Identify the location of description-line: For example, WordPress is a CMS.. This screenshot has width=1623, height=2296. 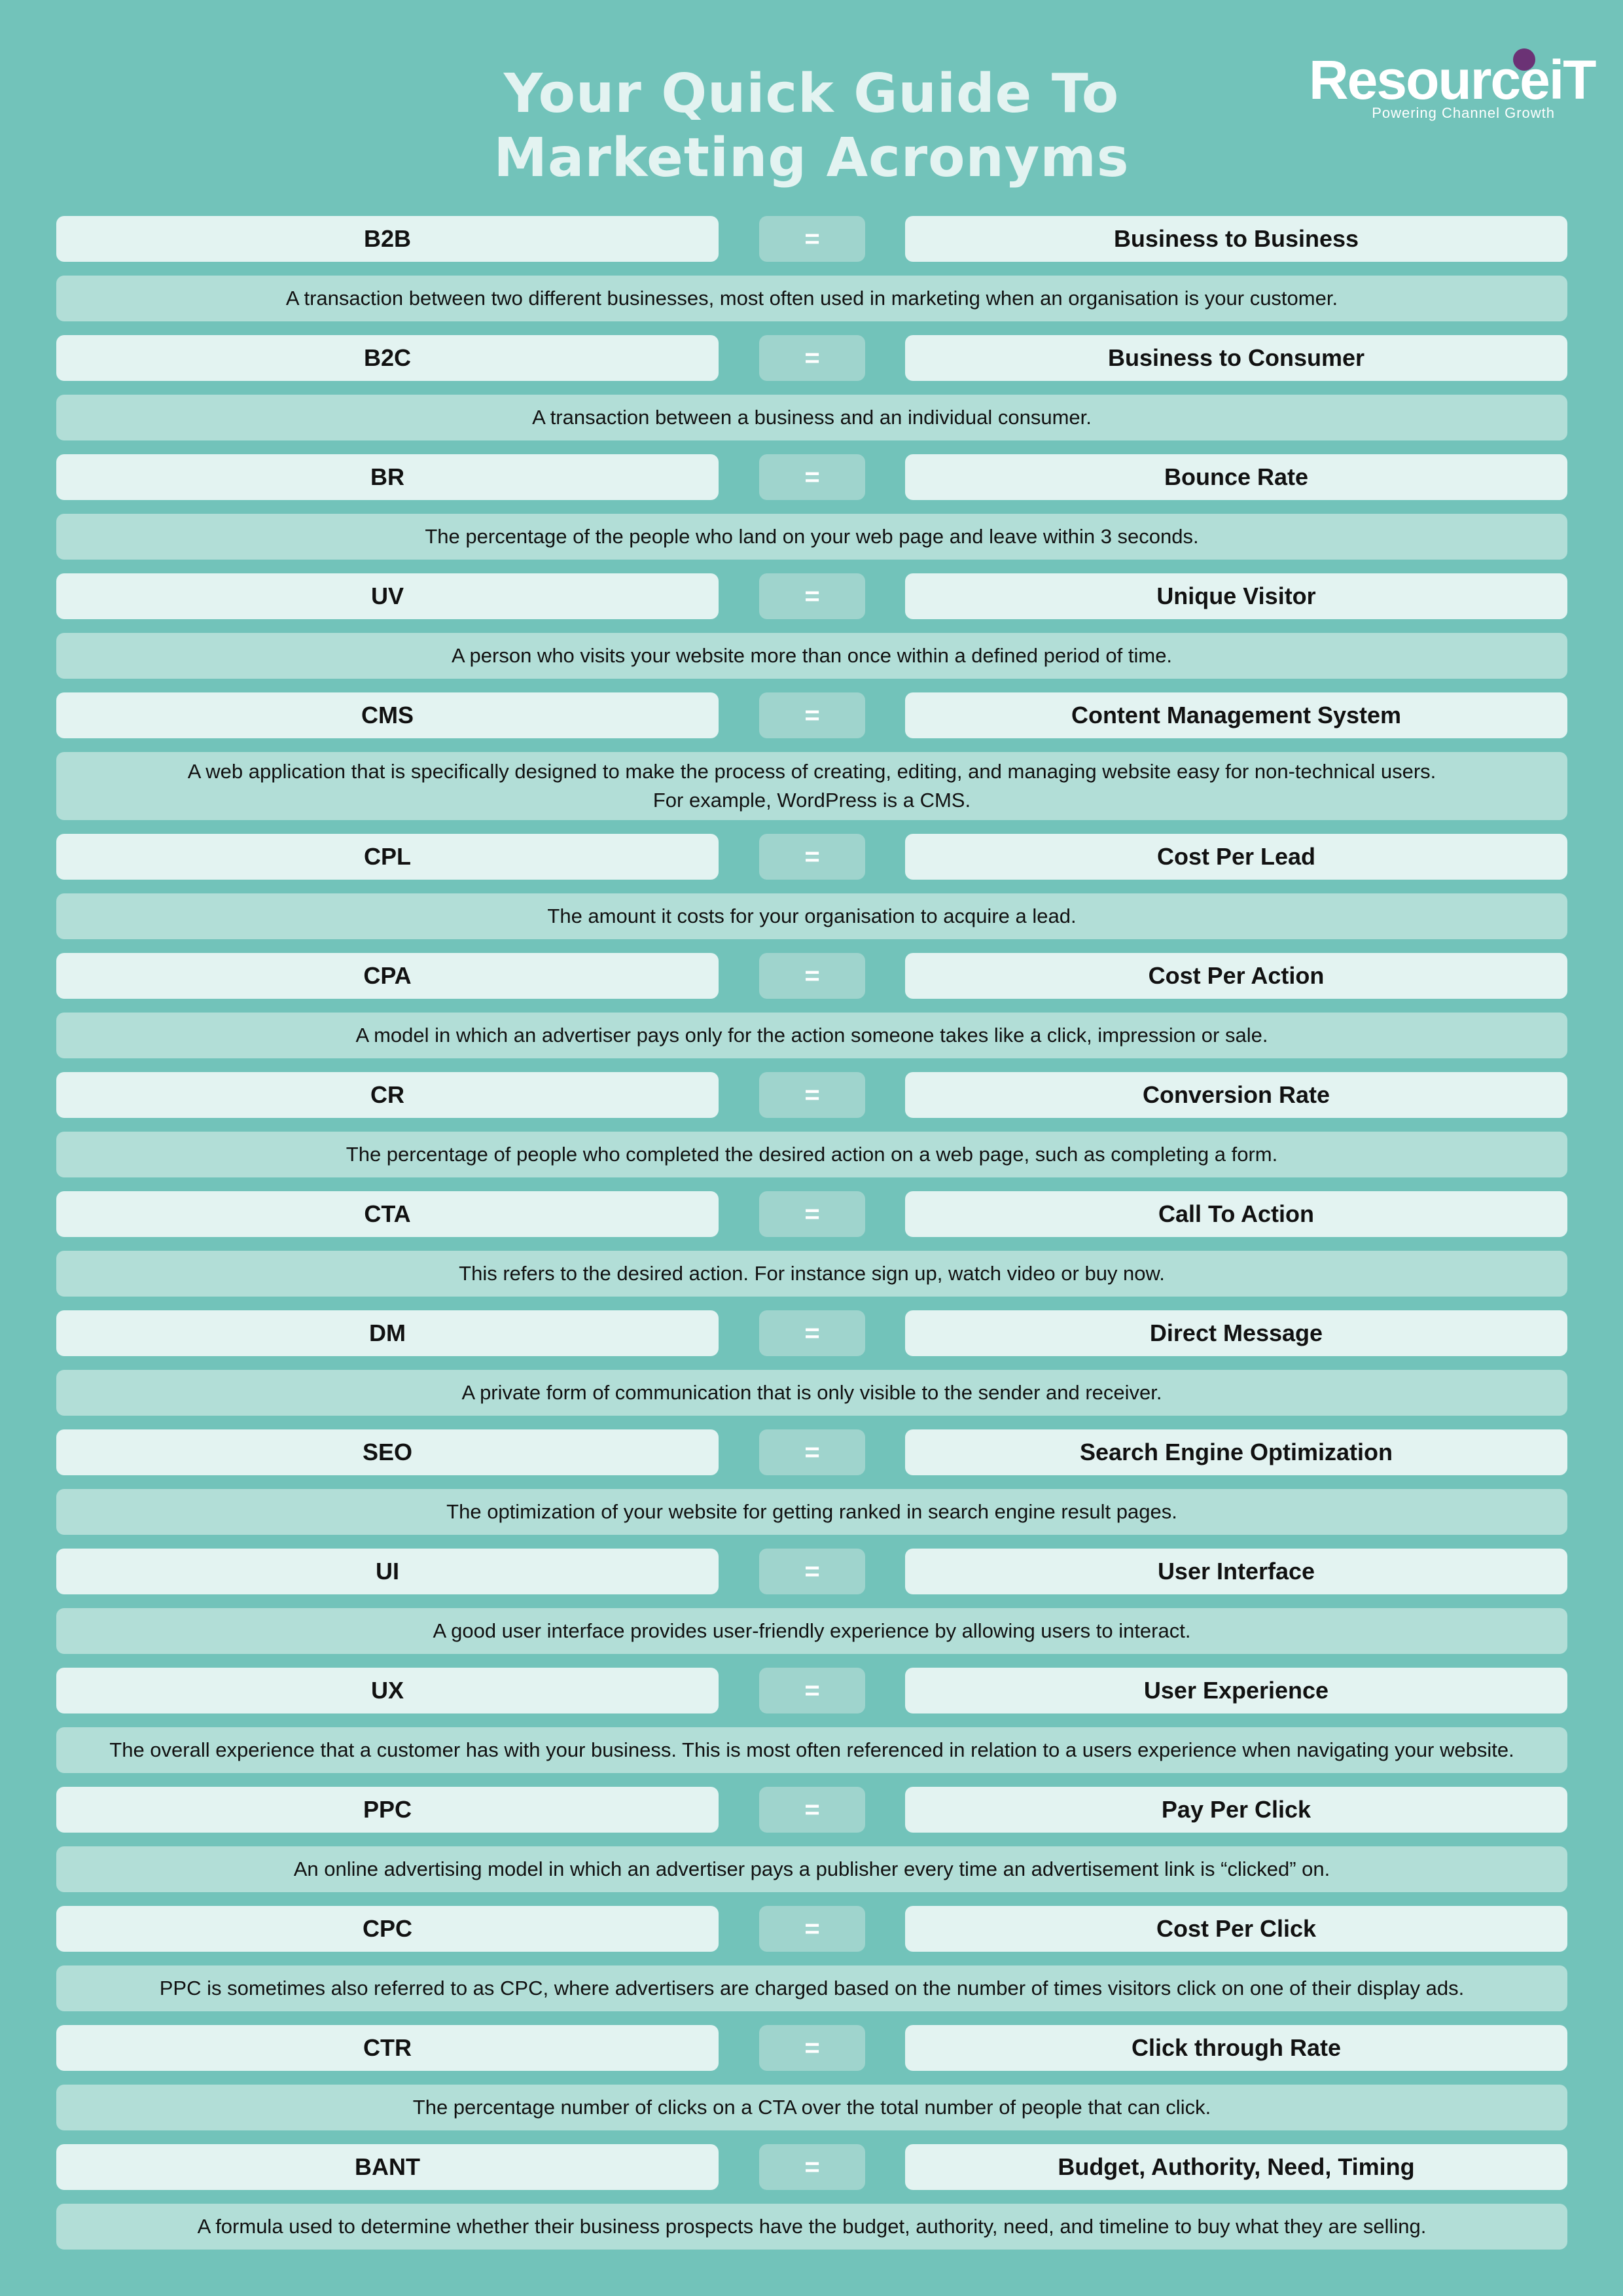
(811, 800).